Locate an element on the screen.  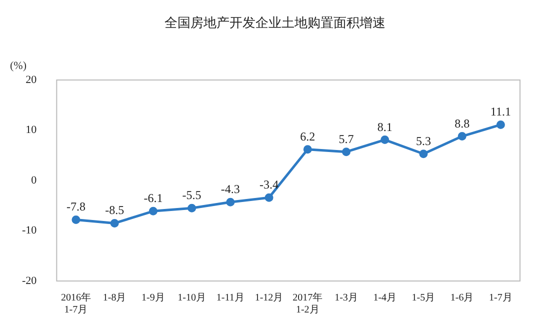
y-axis-title: (%) is located at coordinates (18, 66).